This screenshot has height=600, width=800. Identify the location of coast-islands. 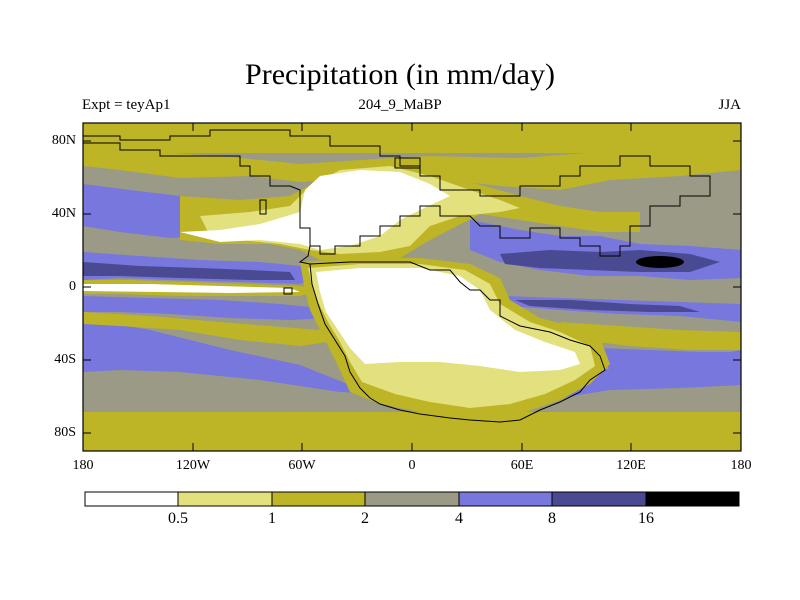
(340, 226).